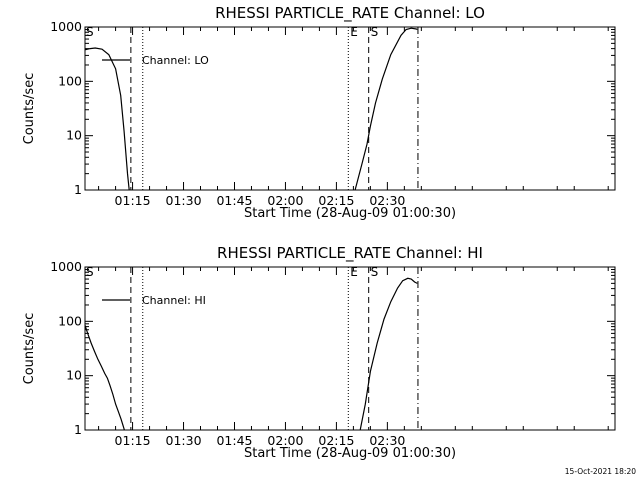 The image size is (640, 484). What do you see at coordinates (600, 471) in the screenshot?
I see `footer-timestamp: 15-Oct-2021 18:20` at bounding box center [600, 471].